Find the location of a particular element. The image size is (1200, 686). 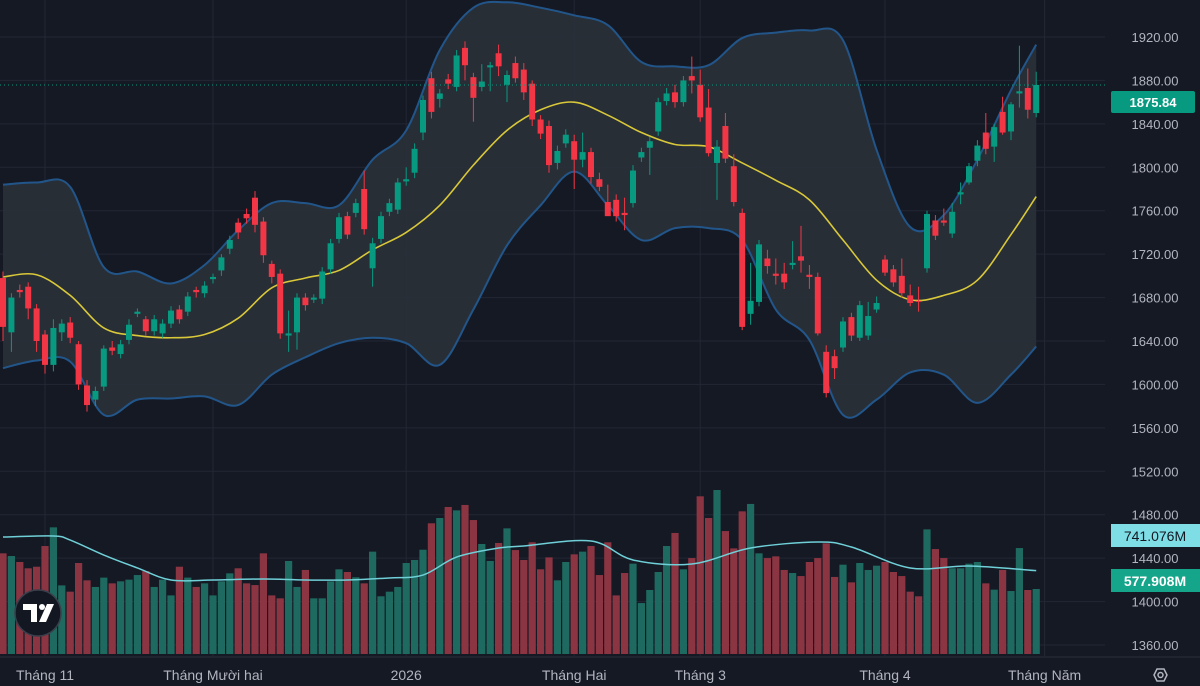

tradingview-logo is located at coordinates (38, 613).